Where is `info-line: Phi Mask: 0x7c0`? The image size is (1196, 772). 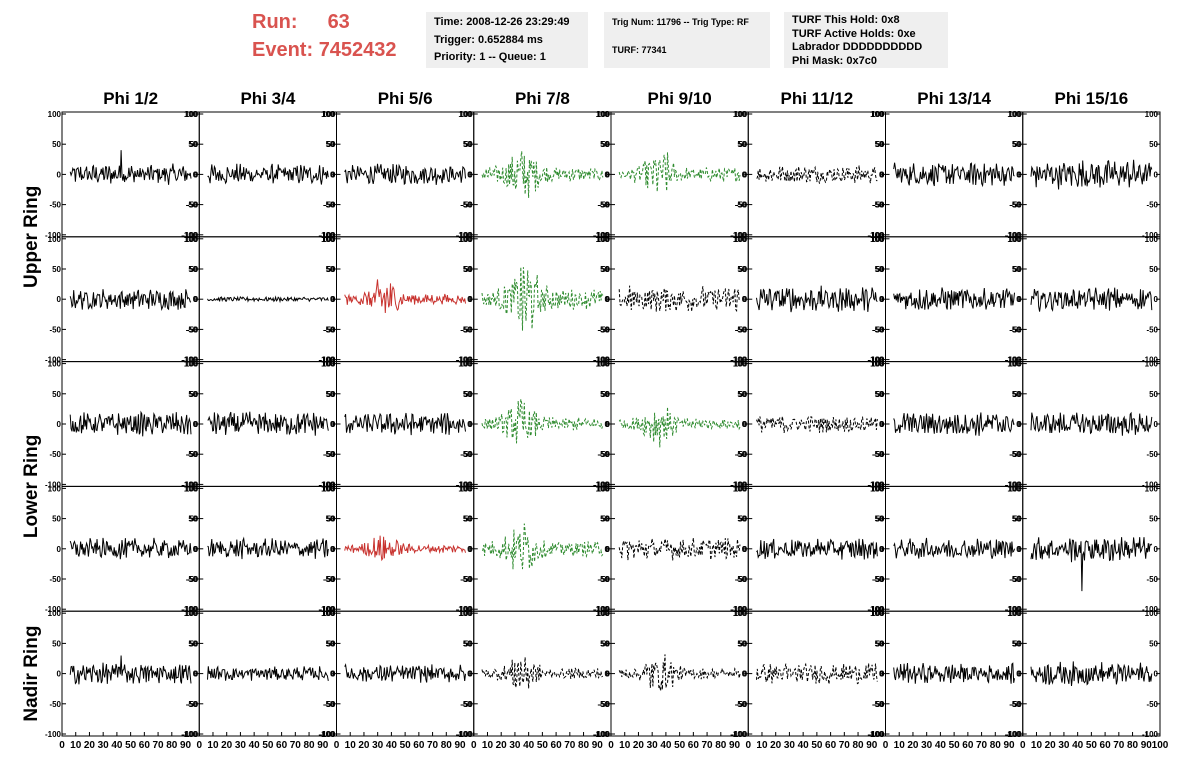 info-line: Phi Mask: 0x7c0 is located at coordinates (834, 60).